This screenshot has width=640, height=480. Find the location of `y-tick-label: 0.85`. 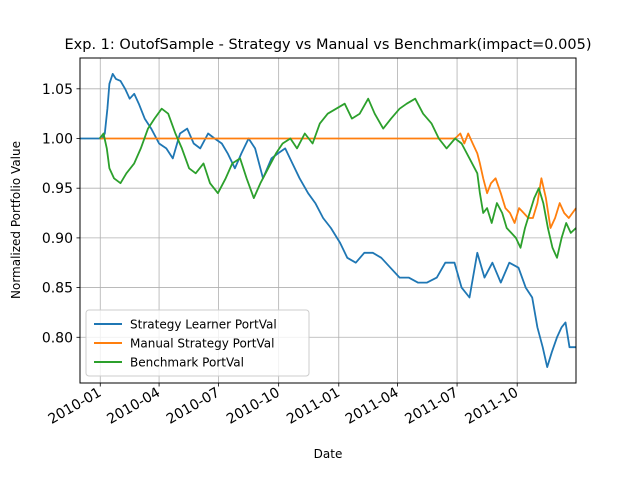

y-tick-label: 0.85 is located at coordinates (57, 289).